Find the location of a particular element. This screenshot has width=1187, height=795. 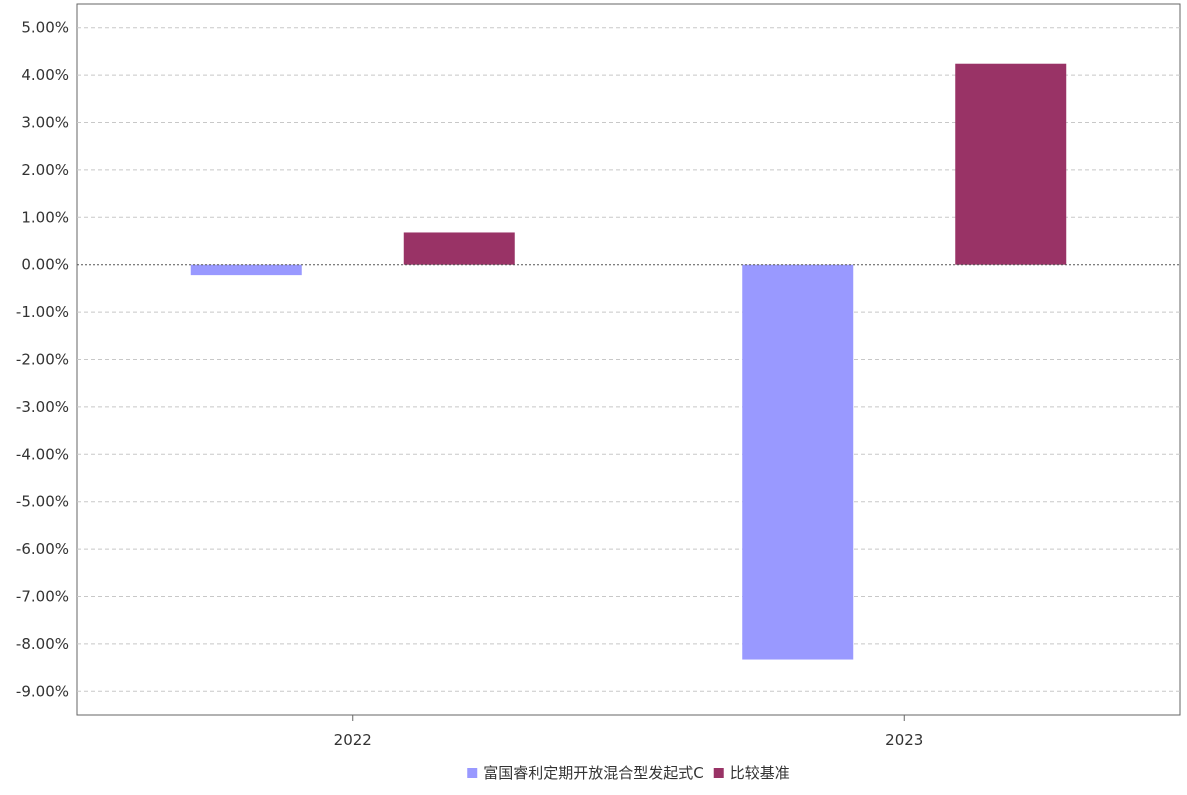

y-tick-label: 0.00% is located at coordinates (45, 265).